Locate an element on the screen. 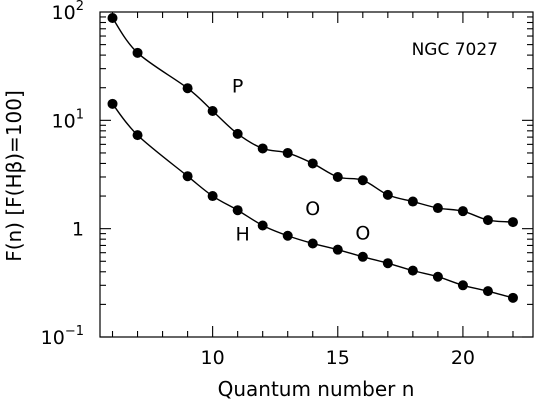  x-tick-label: 20 is located at coordinates (463, 358).